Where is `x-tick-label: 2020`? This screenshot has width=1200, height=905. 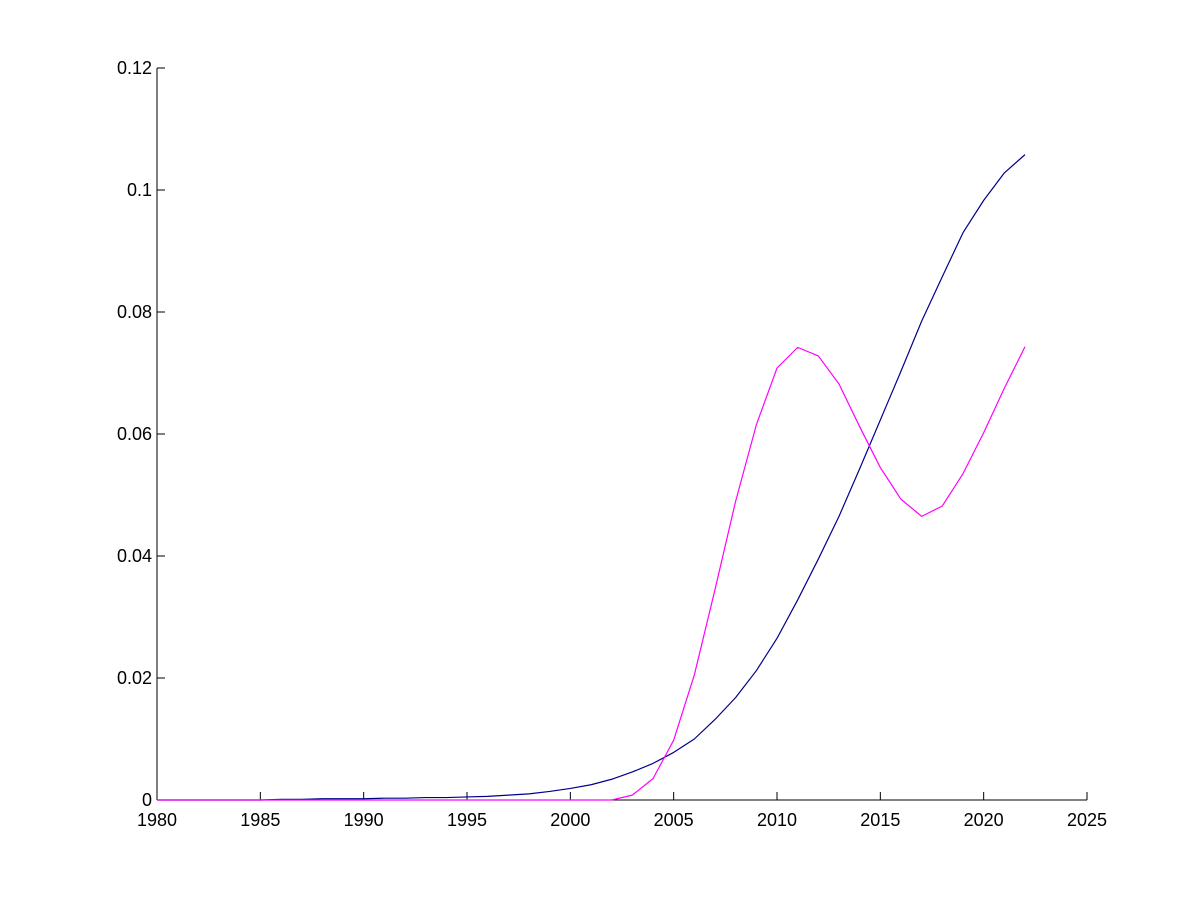
x-tick-label: 2020 is located at coordinates (984, 820).